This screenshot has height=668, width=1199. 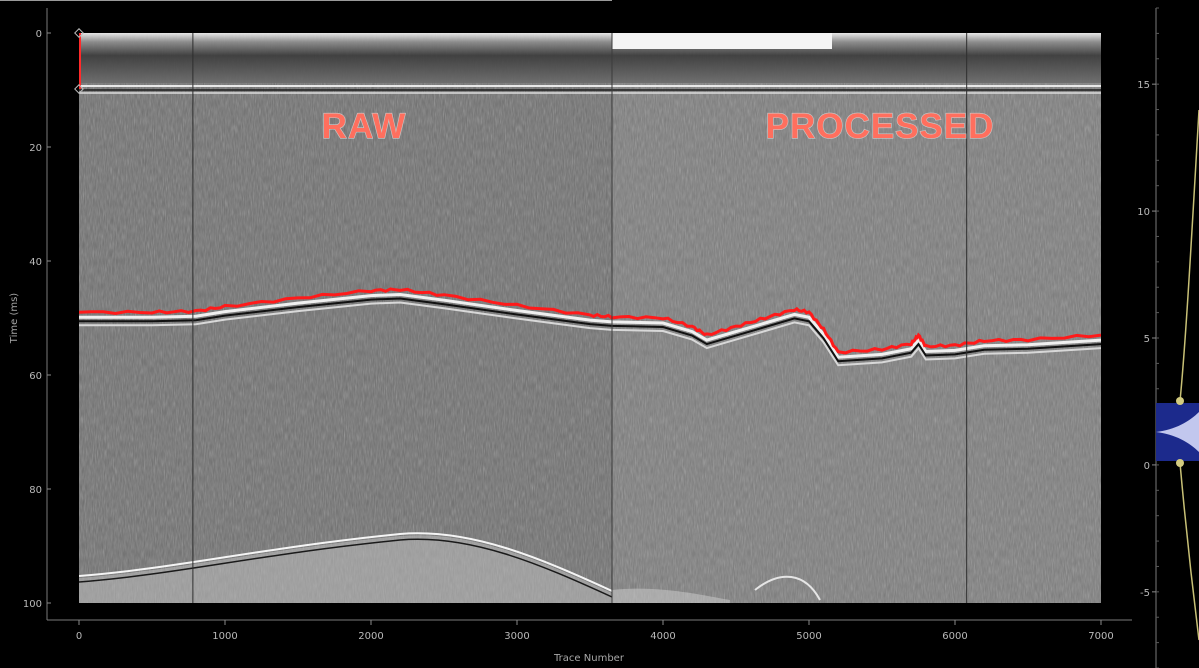 I want to click on curve-handle-bottom, so click(x=1180, y=463).